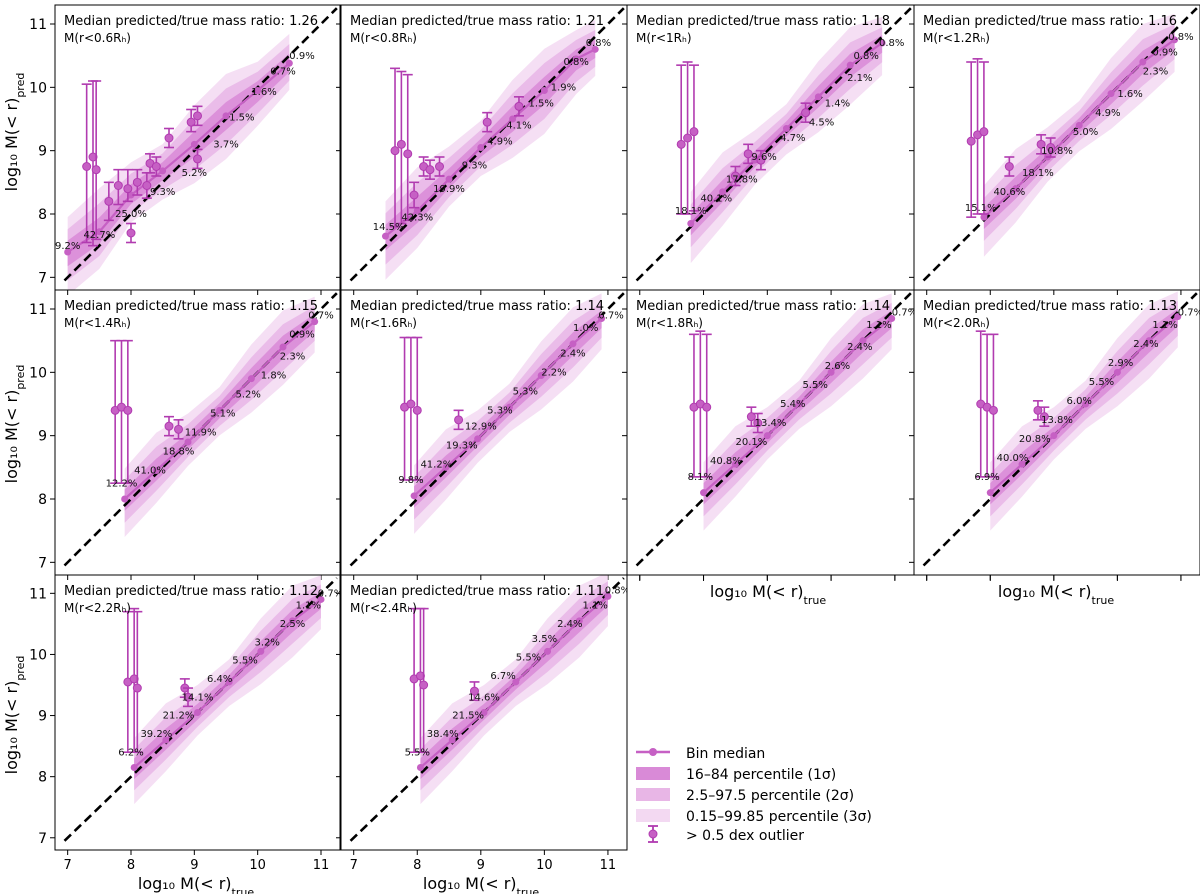 This screenshot has height=894, width=1200. What do you see at coordinates (745, 836) in the screenshot?
I see `legend-label: > 0.5 dex outlier` at bounding box center [745, 836].